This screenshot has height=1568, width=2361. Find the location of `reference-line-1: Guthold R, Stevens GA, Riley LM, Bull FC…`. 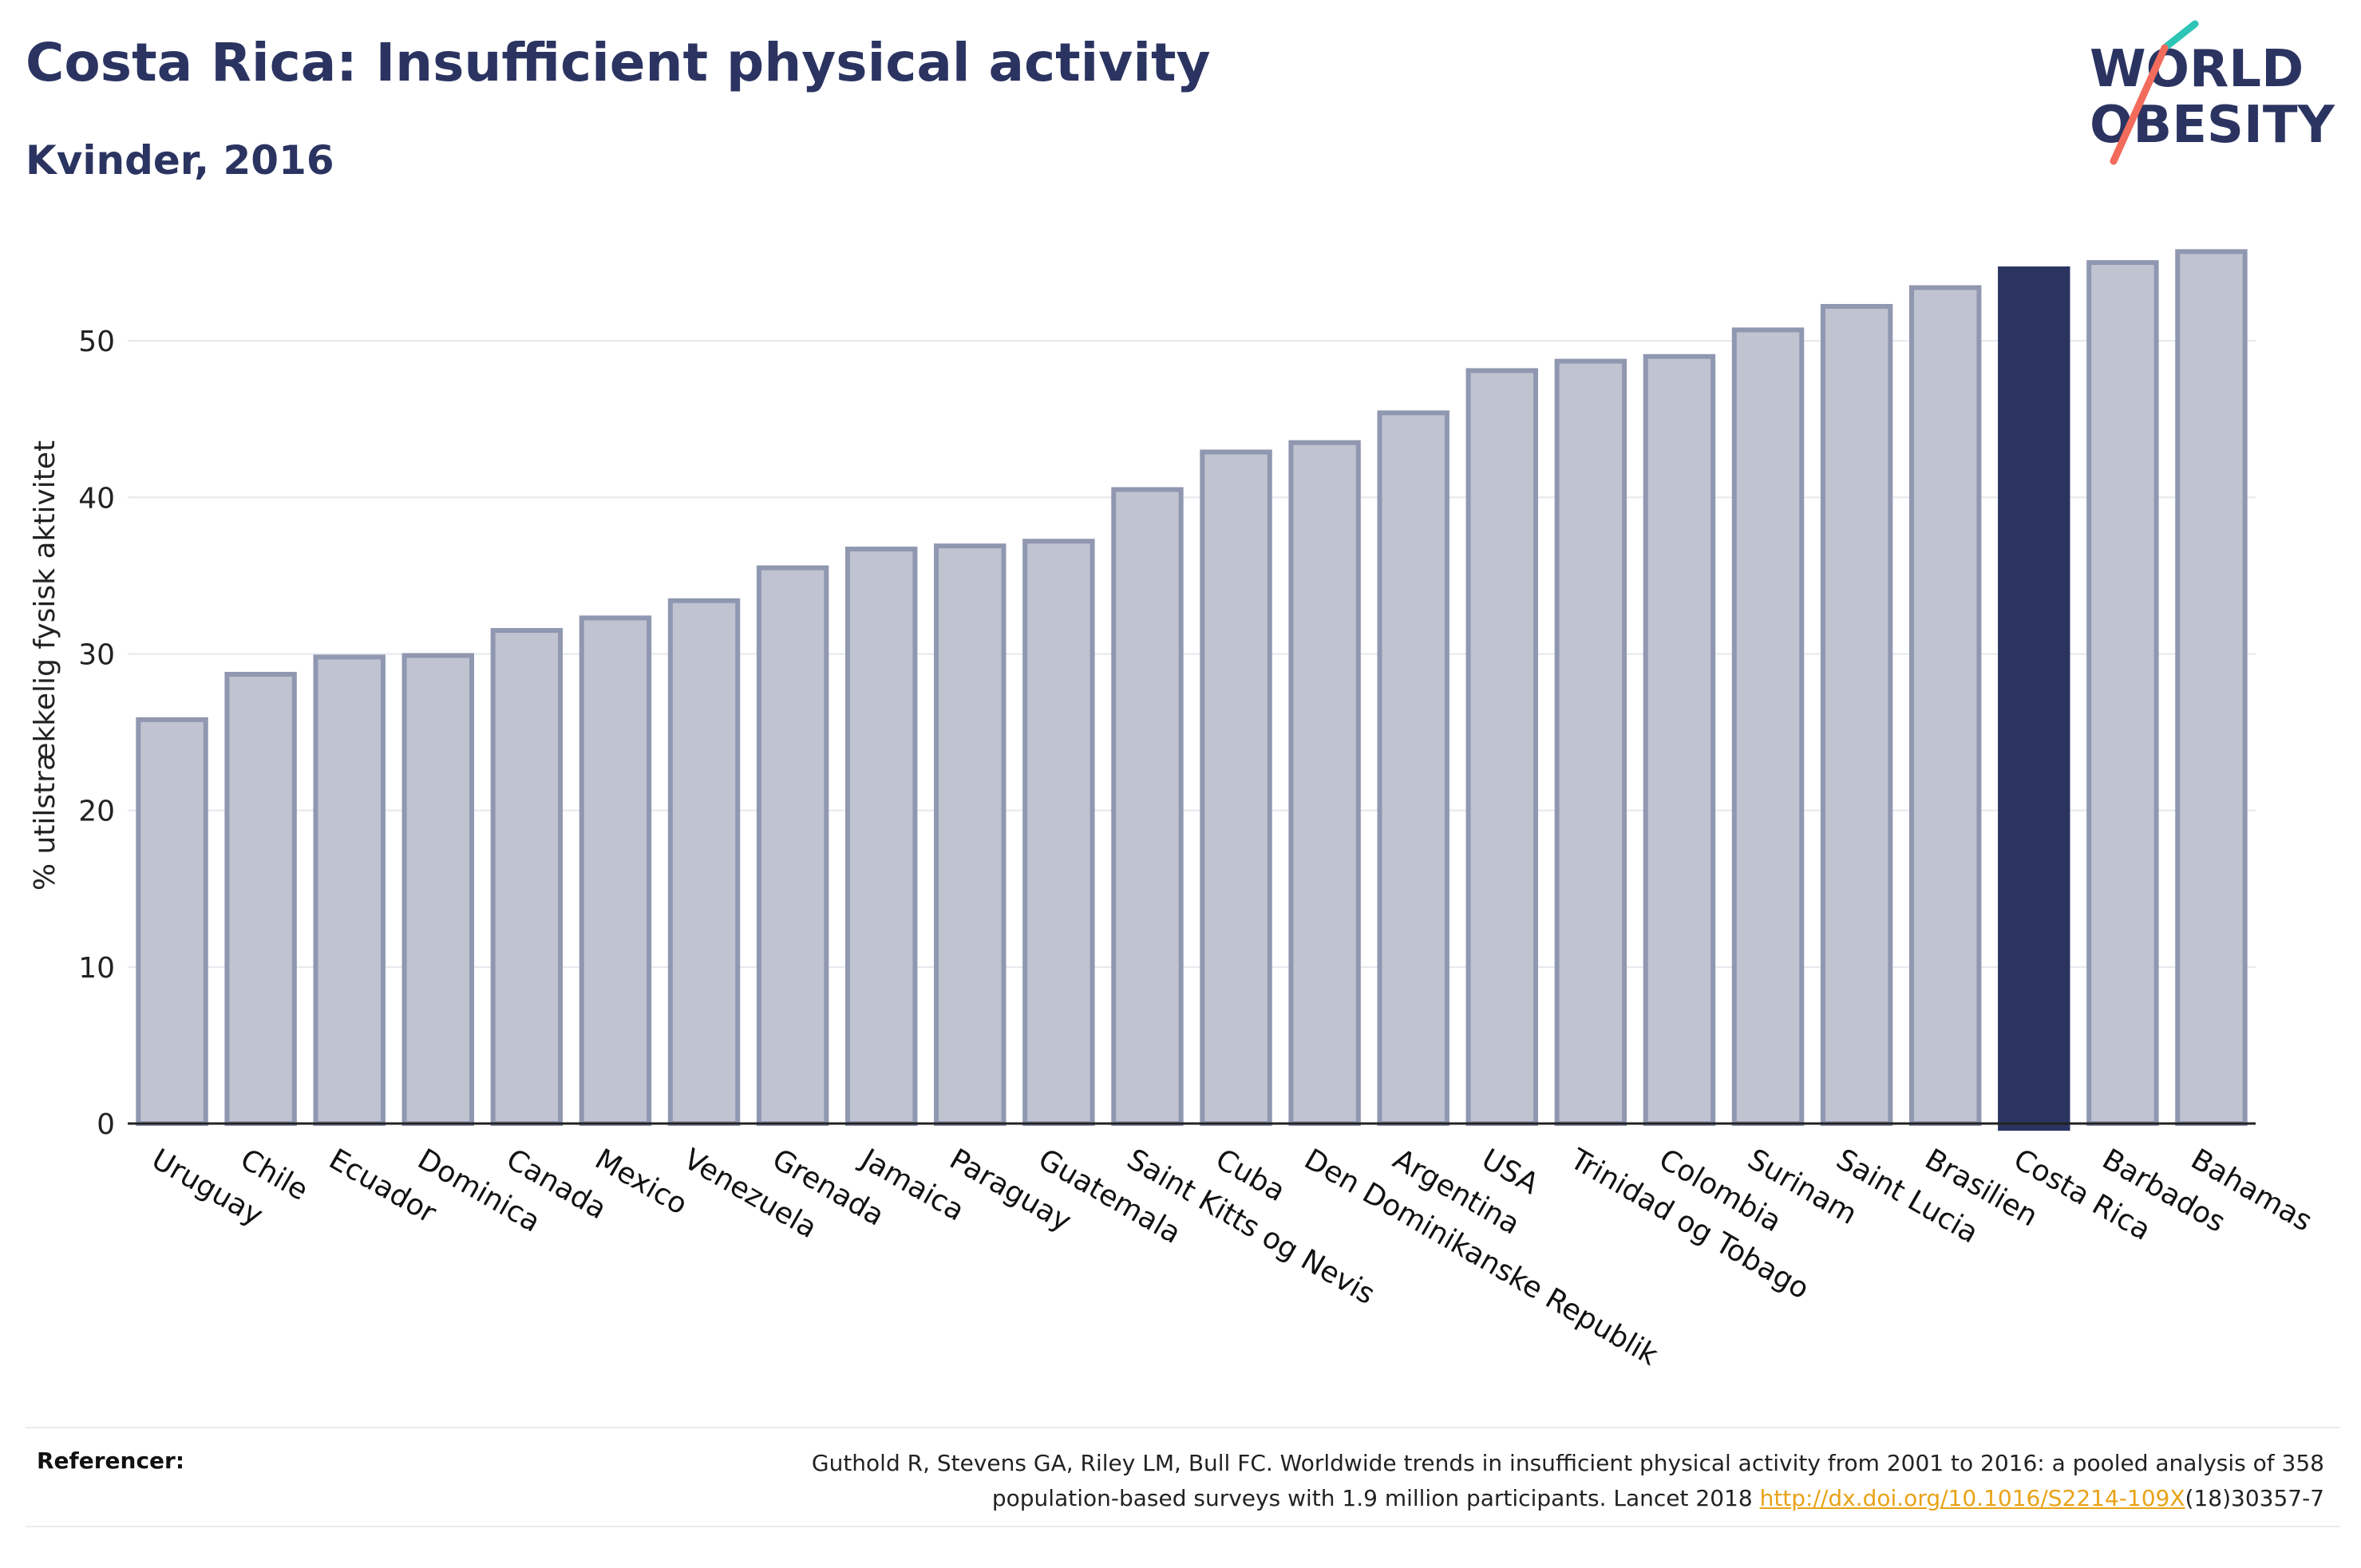

reference-line-1: Guthold R, Stevens GA, Riley LM, Bull FC… is located at coordinates (1567, 1463).